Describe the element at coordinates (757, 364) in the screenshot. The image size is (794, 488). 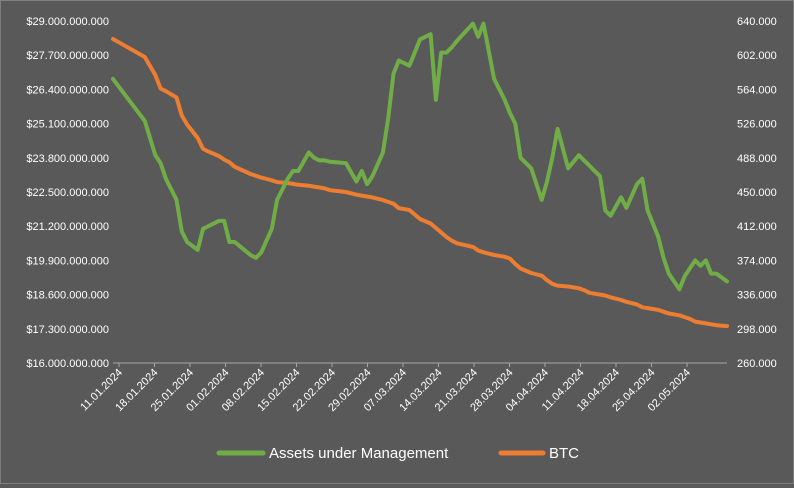
I see `right-axis-tick-label: 260.000` at that location.